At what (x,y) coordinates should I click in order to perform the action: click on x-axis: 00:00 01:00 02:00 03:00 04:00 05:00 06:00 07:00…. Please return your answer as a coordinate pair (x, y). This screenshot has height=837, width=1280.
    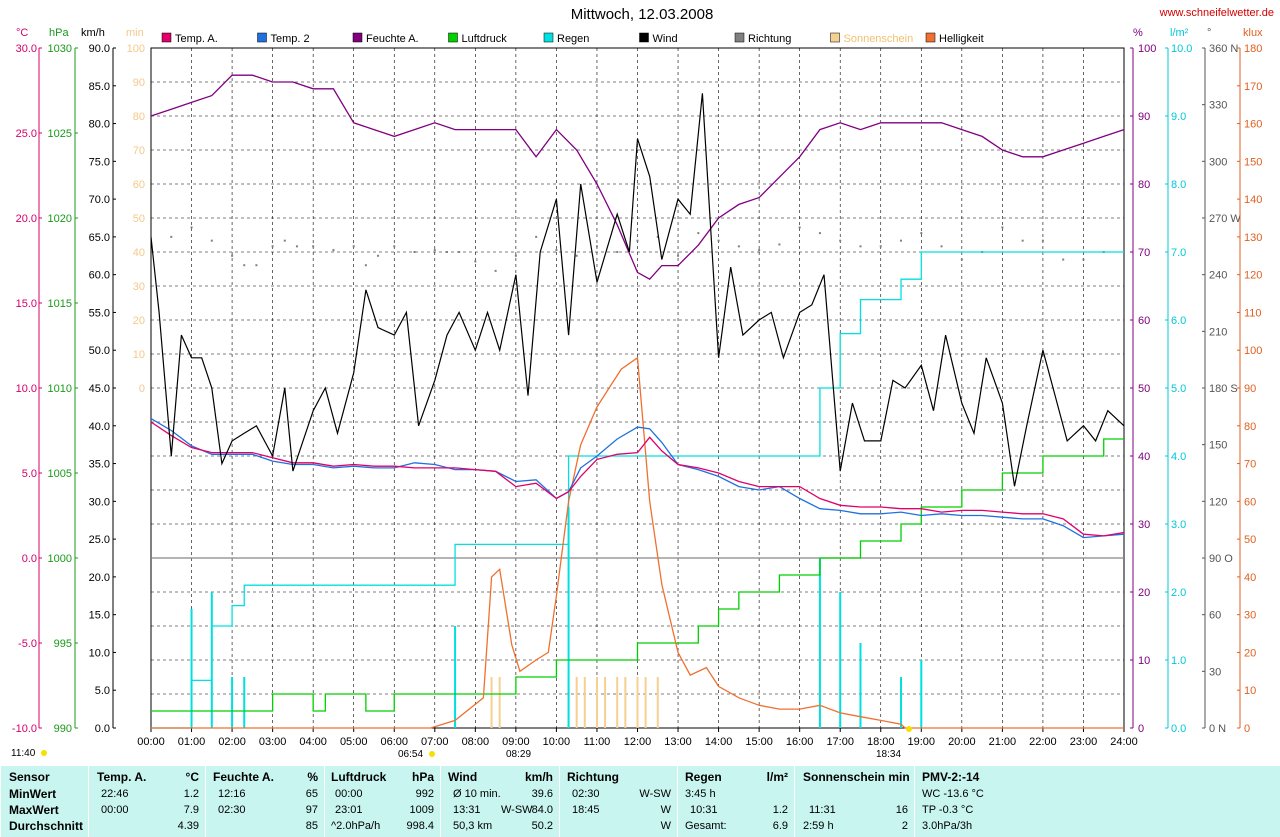
    Looking at the image, I should click on (637, 738).